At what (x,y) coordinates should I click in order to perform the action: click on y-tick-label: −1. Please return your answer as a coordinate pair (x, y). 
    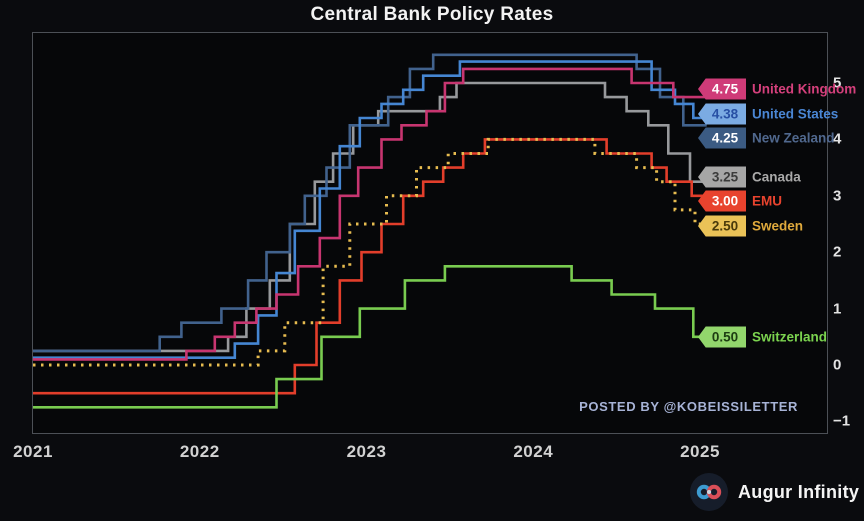
    Looking at the image, I should click on (842, 421).